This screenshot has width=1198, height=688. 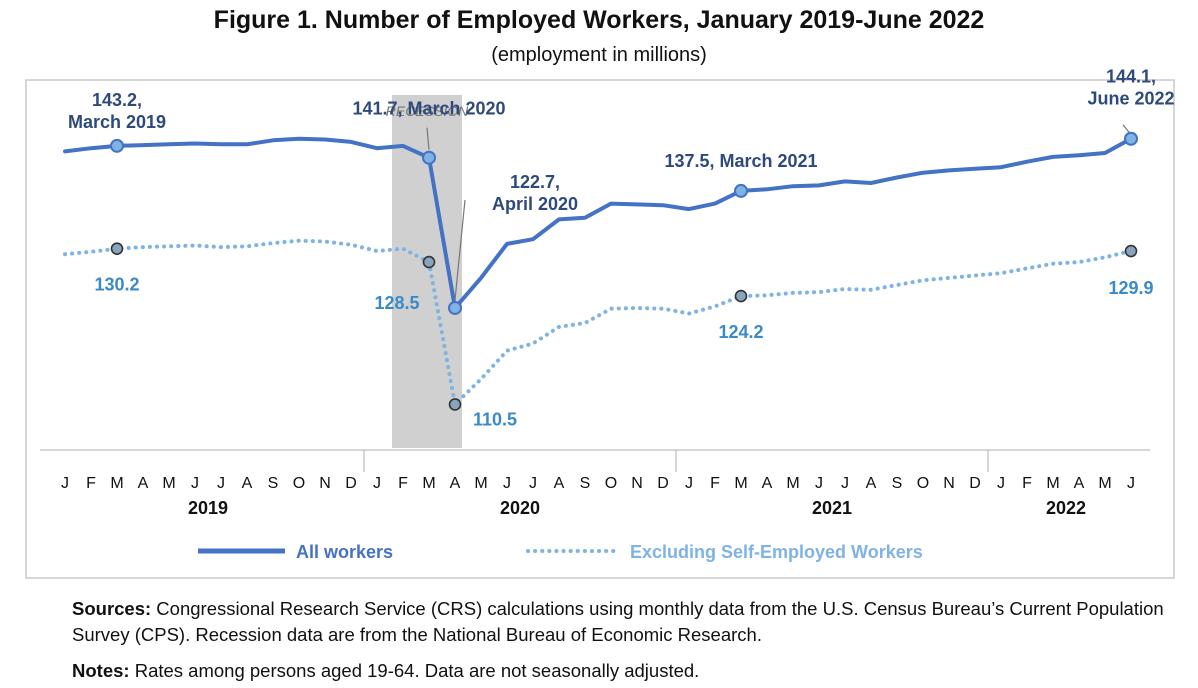 What do you see at coordinates (740, 332) in the screenshot?
I see `annotation-label: 124.2` at bounding box center [740, 332].